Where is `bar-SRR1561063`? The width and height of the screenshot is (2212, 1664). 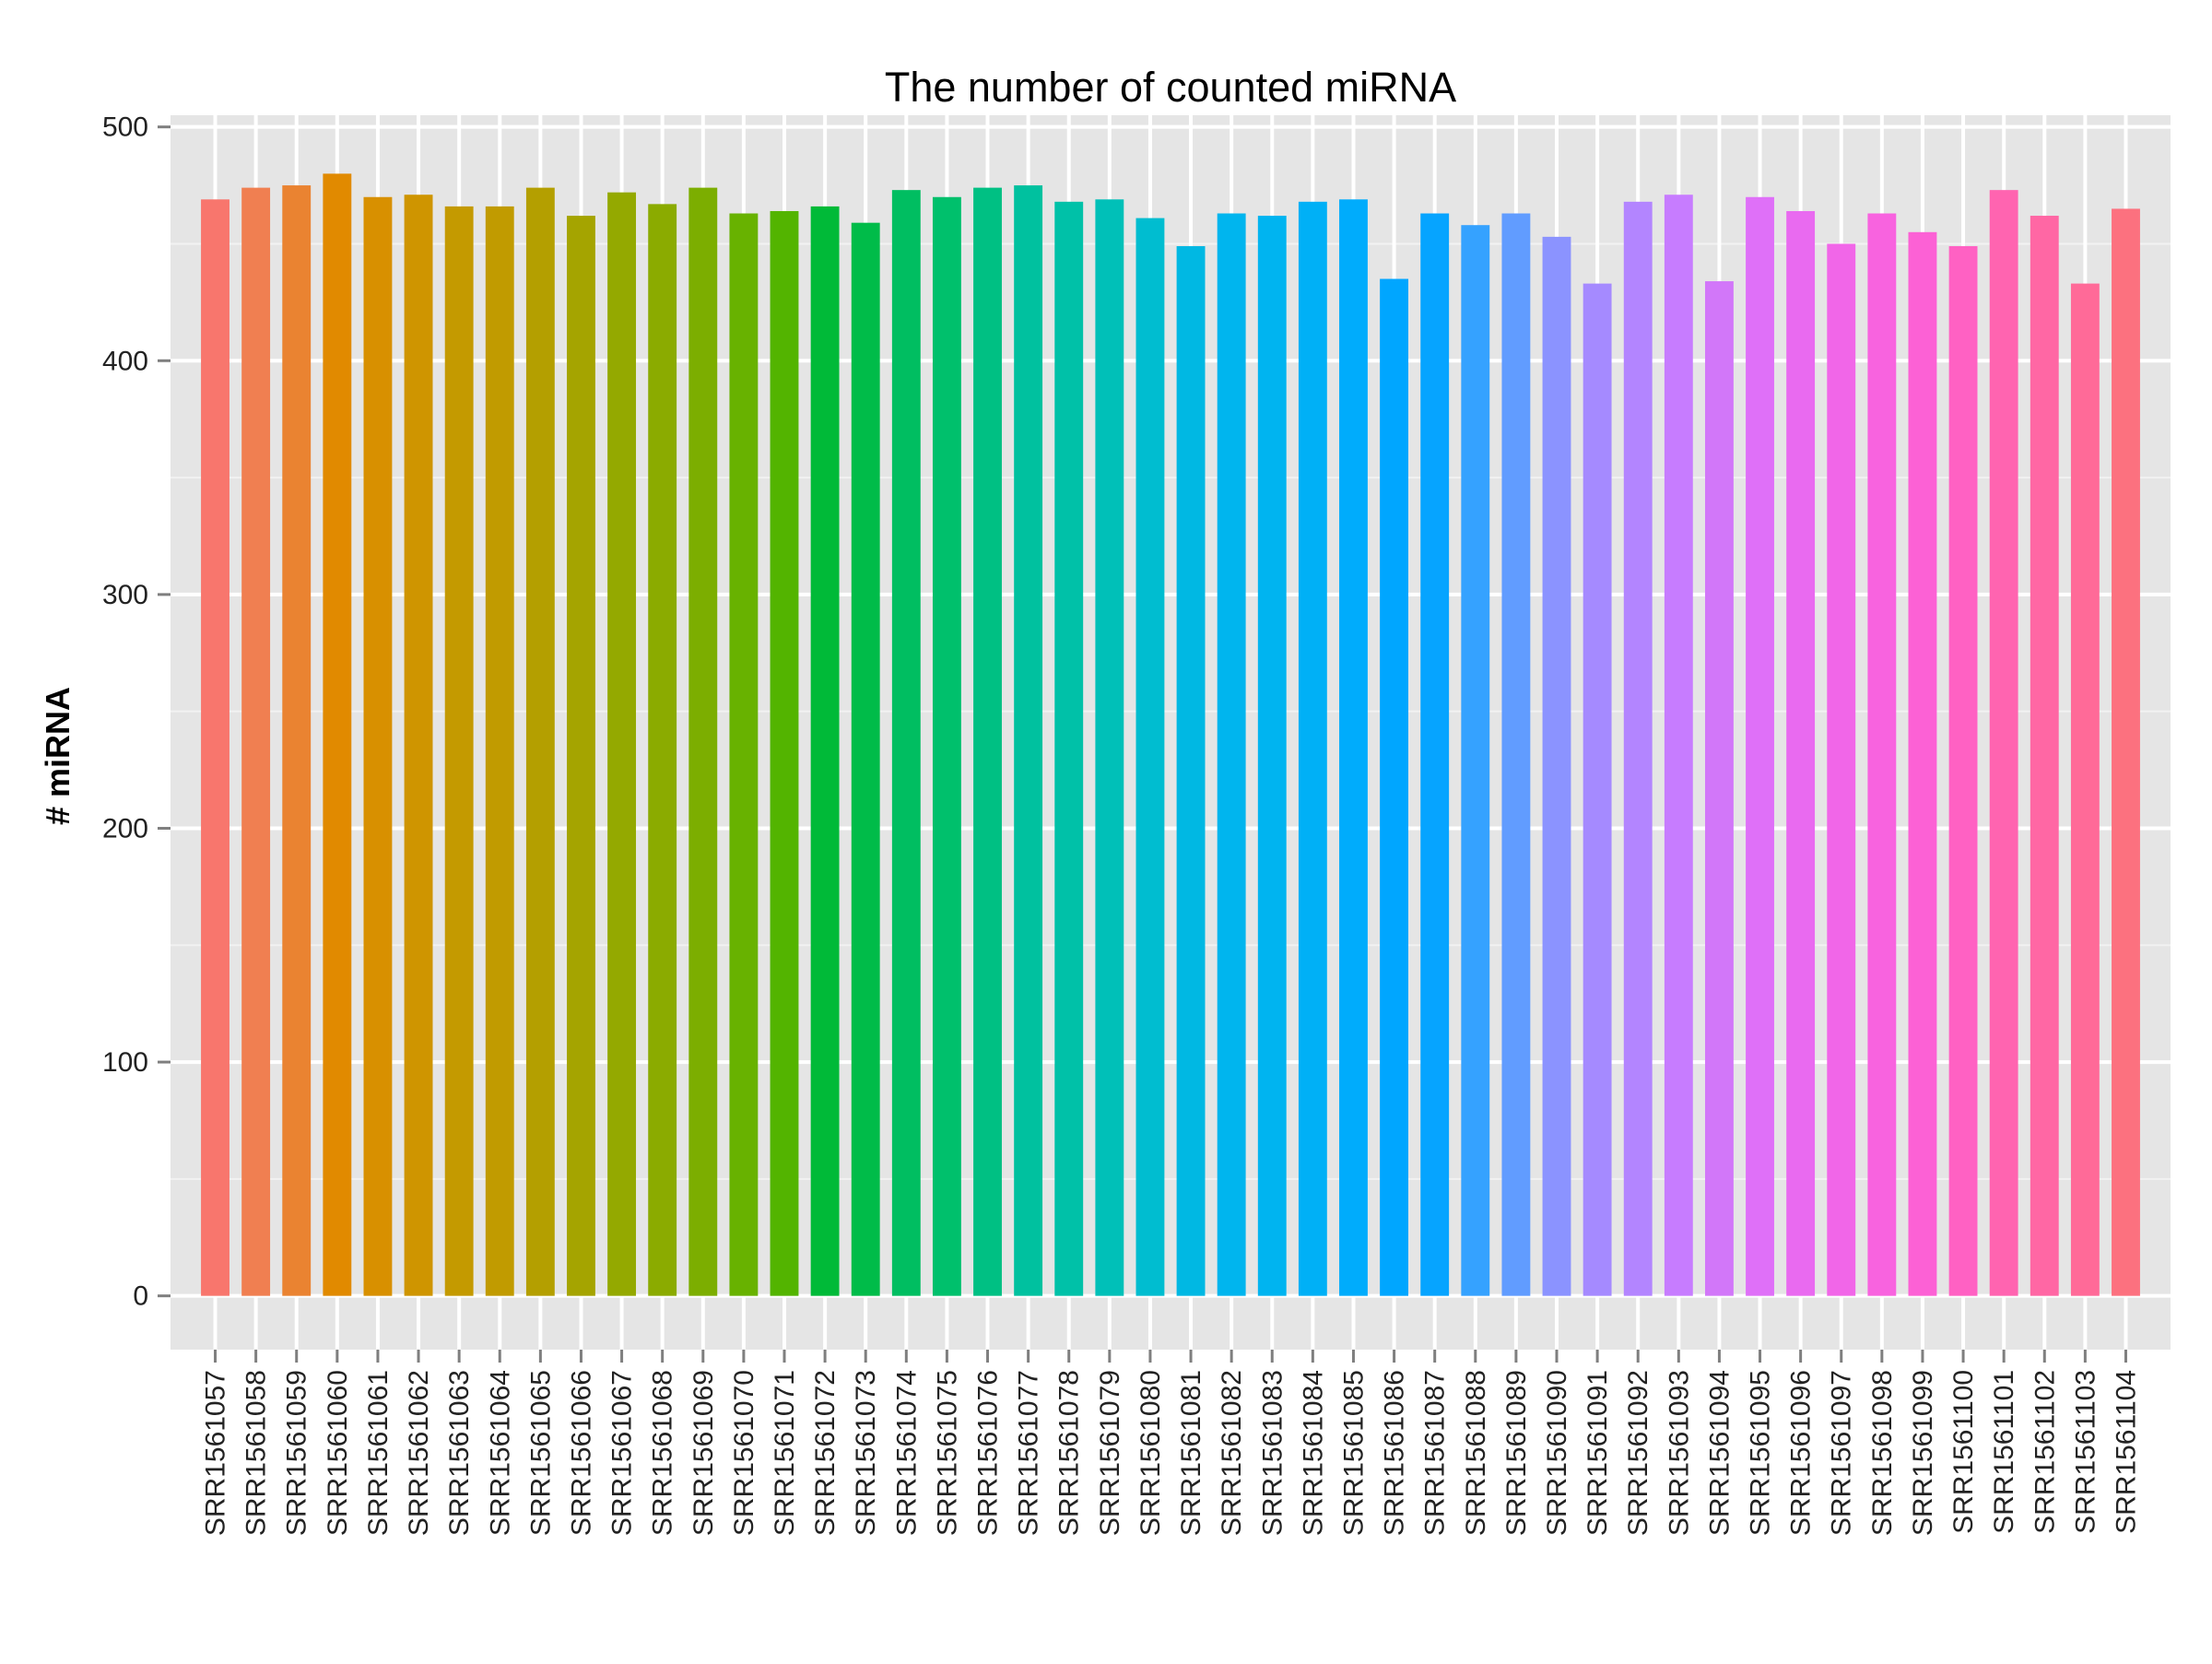
bar-SRR1561063 is located at coordinates (459, 751).